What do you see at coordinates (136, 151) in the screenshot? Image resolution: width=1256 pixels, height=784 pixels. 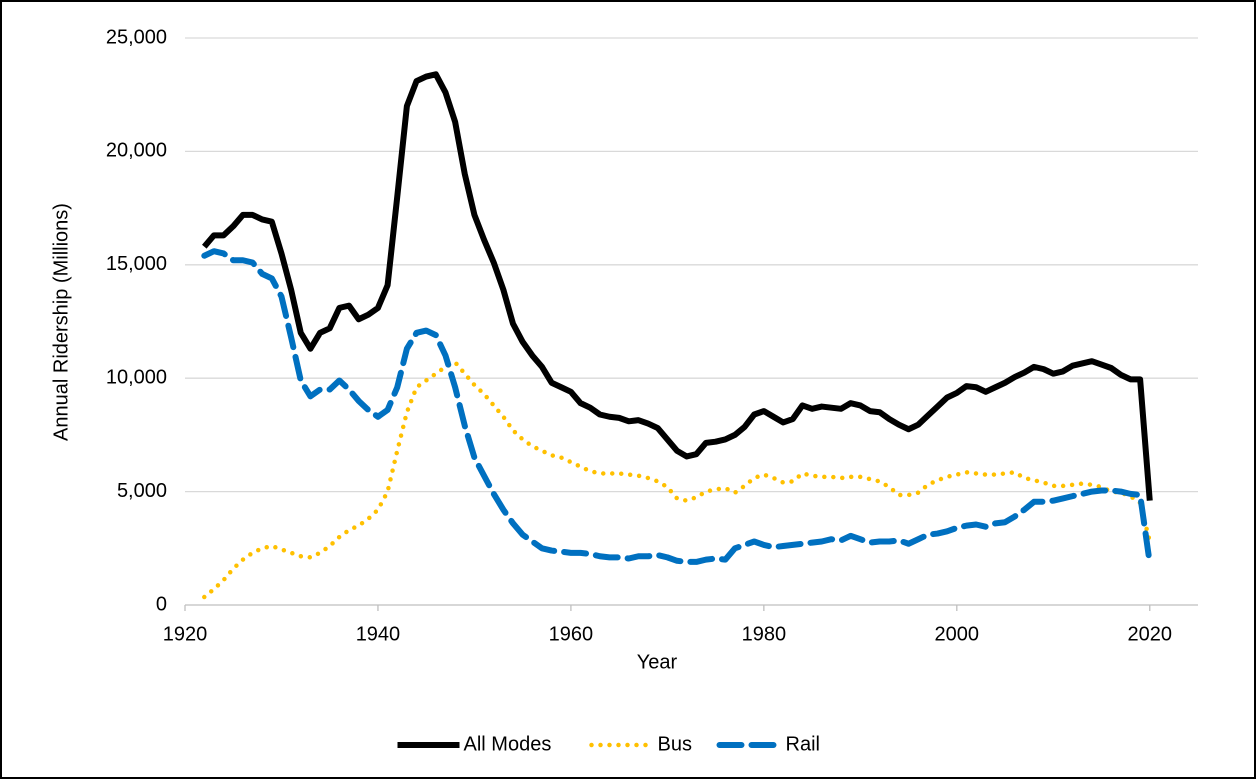 I see `y-tick-label: 20,000` at bounding box center [136, 151].